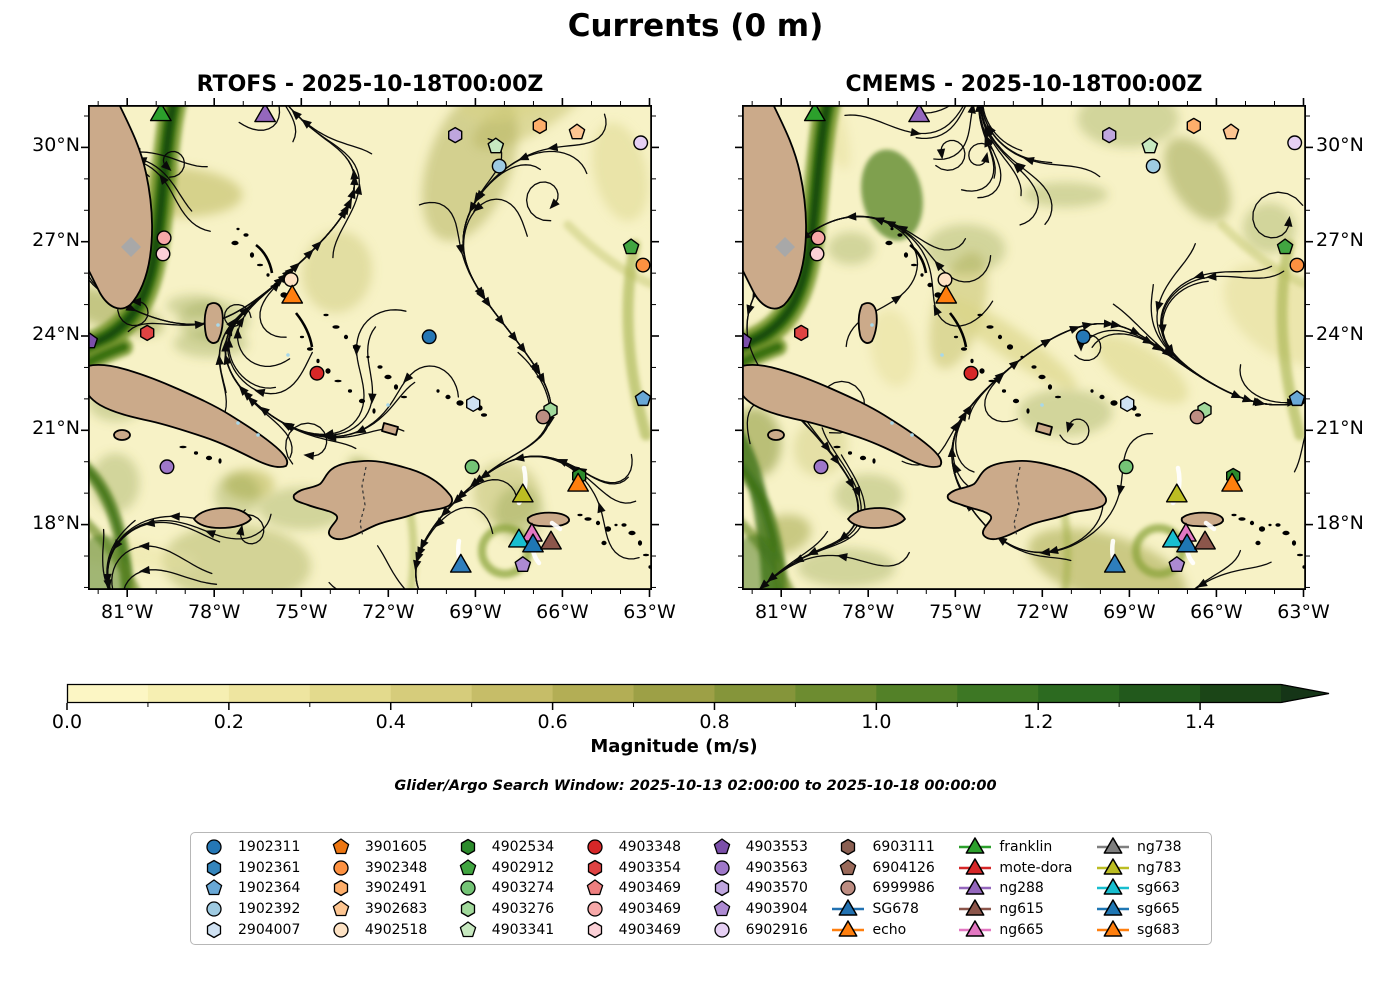  I want to click on legend-entry-4903553: 4903553, so click(768, 847).